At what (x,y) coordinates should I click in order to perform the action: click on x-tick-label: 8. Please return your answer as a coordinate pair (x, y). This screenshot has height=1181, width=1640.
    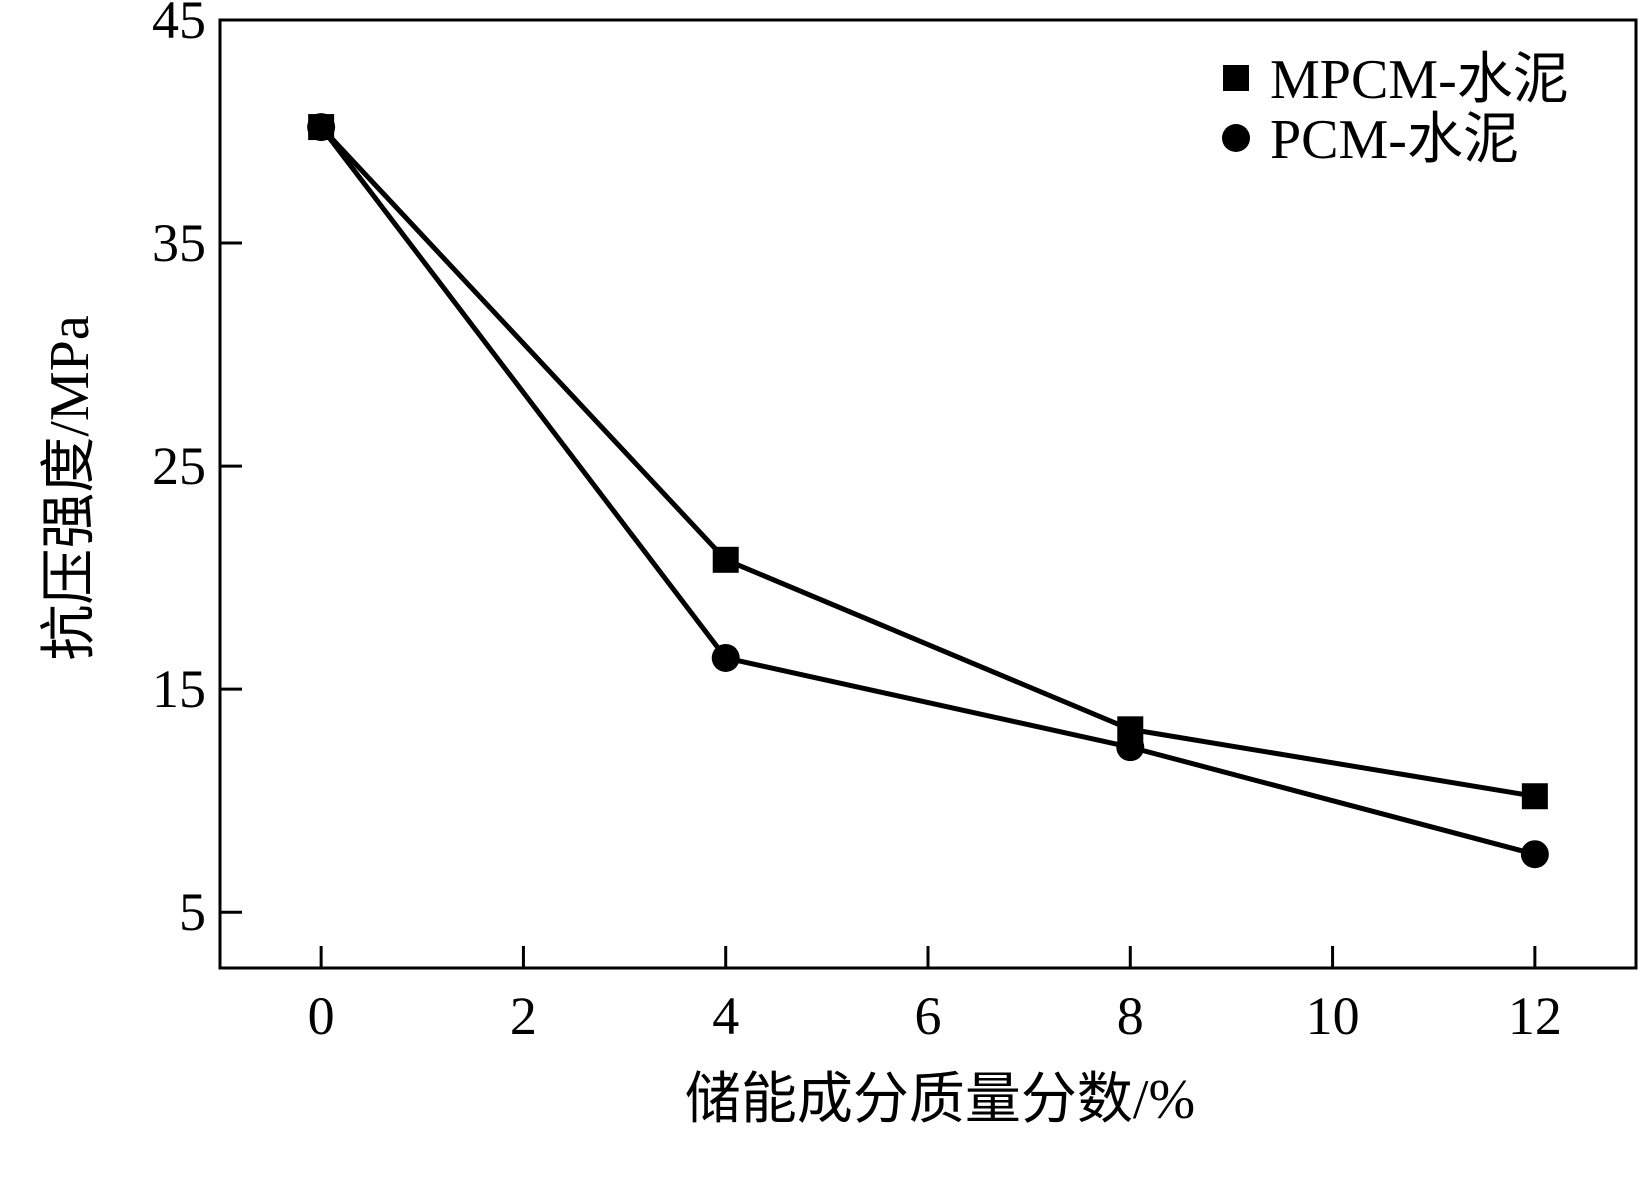
    Looking at the image, I should click on (1130, 1016).